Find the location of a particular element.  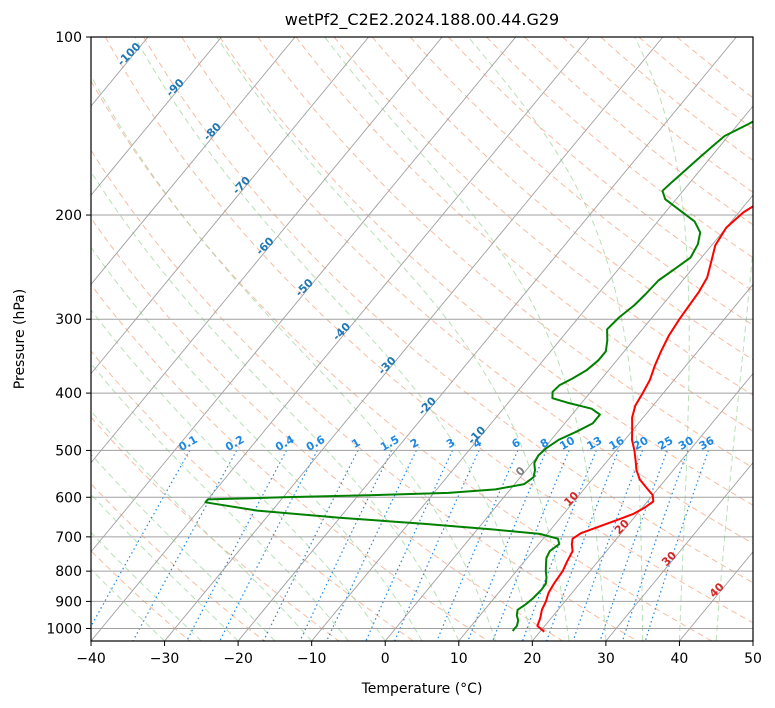

x-axis-ticks: −40 −30 −20 −10 0 10 20 30 40 50 is located at coordinates (419, 654).